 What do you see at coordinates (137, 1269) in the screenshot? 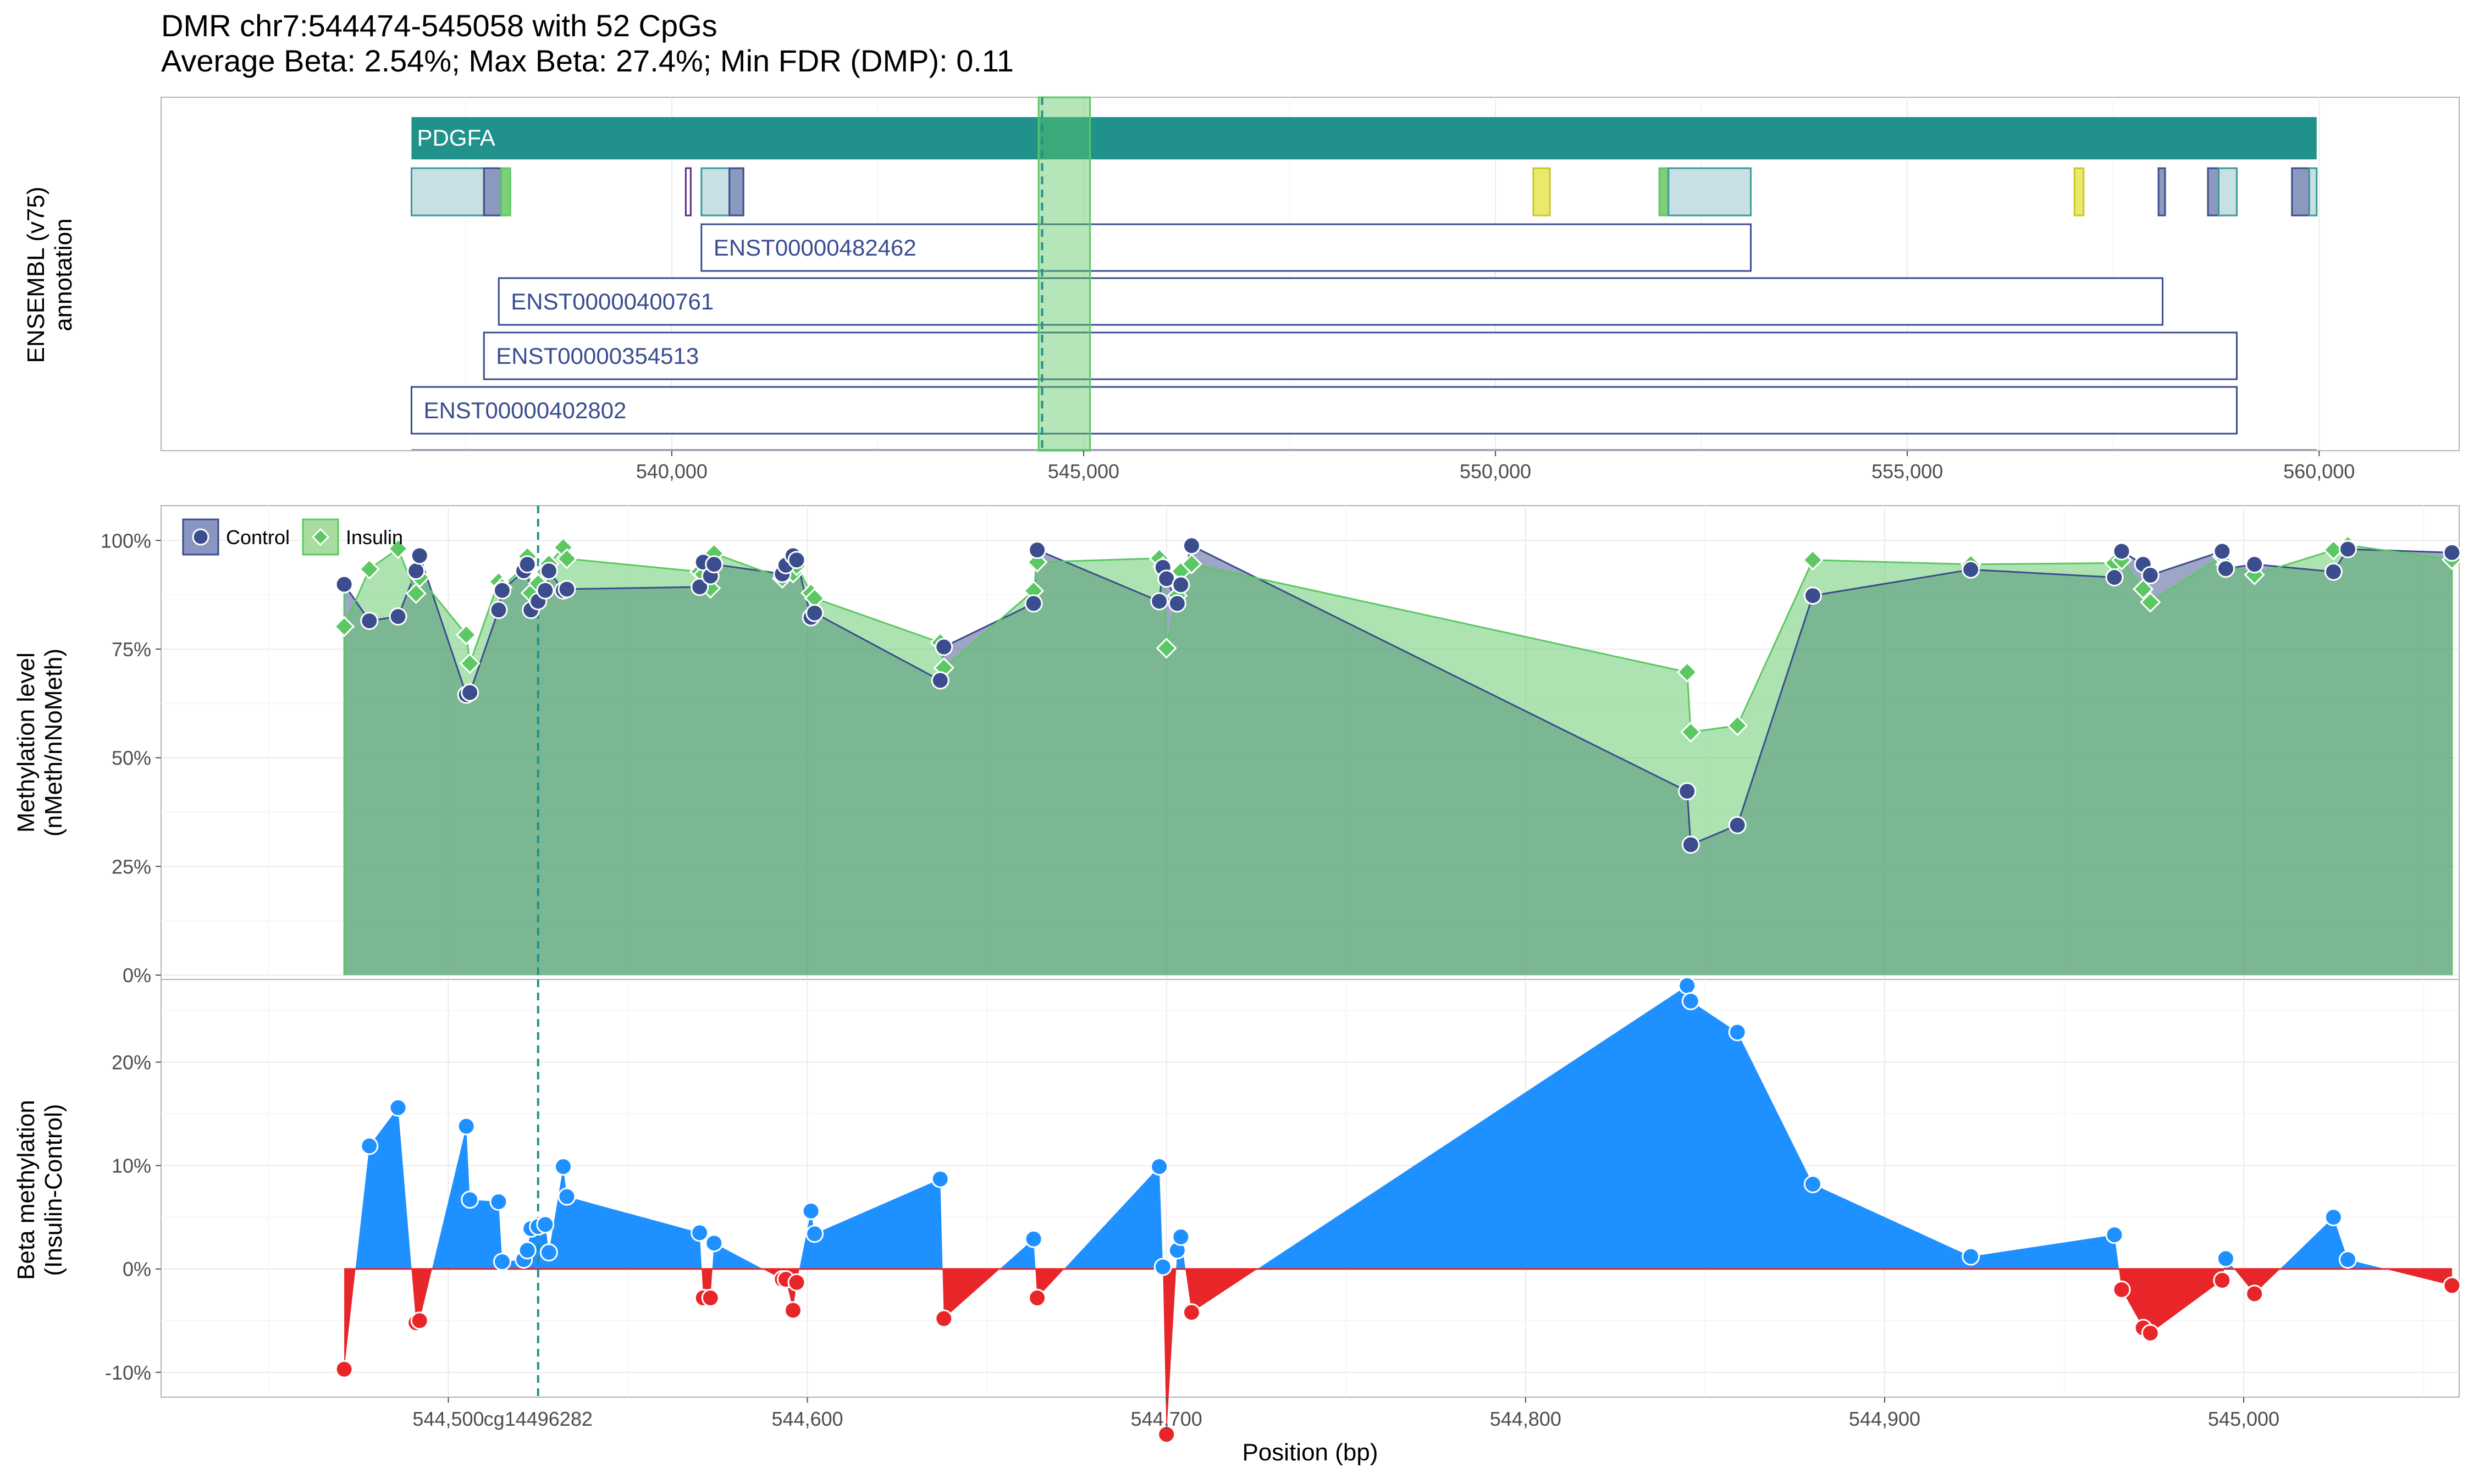
I see `beta-y-tick-label: 0%` at bounding box center [137, 1269].